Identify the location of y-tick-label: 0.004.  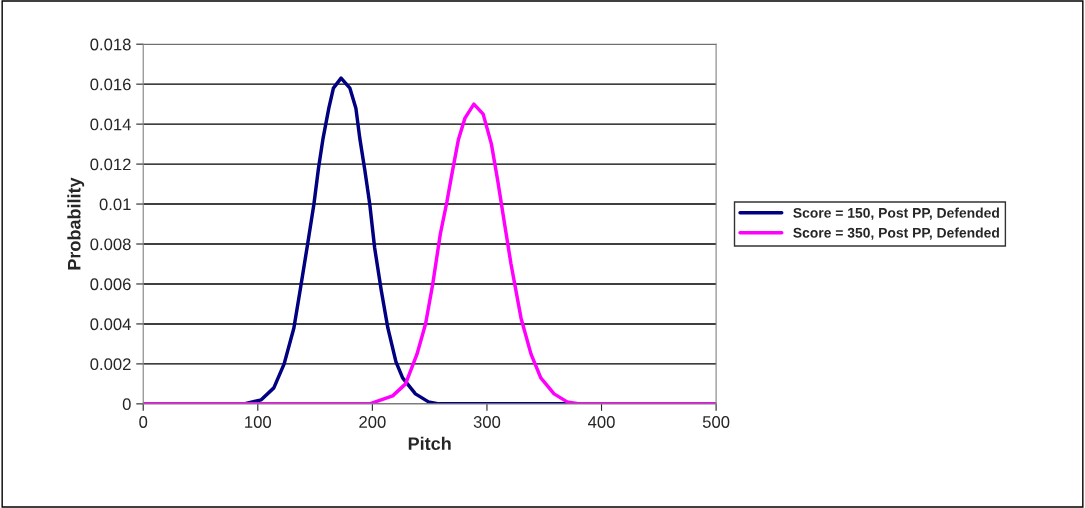
(110, 324).